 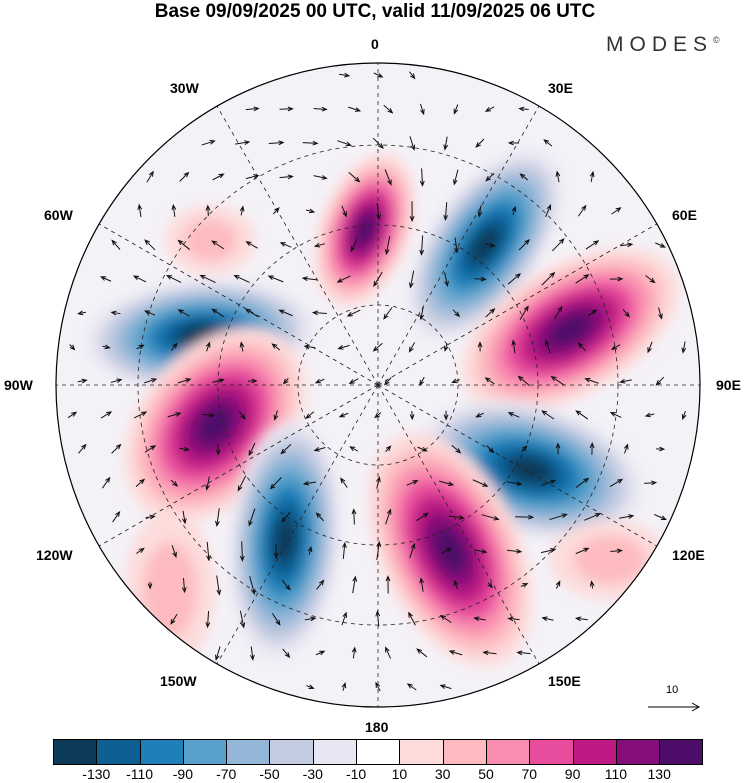 What do you see at coordinates (399, 774) in the screenshot?
I see `colorbar-tick: 10` at bounding box center [399, 774].